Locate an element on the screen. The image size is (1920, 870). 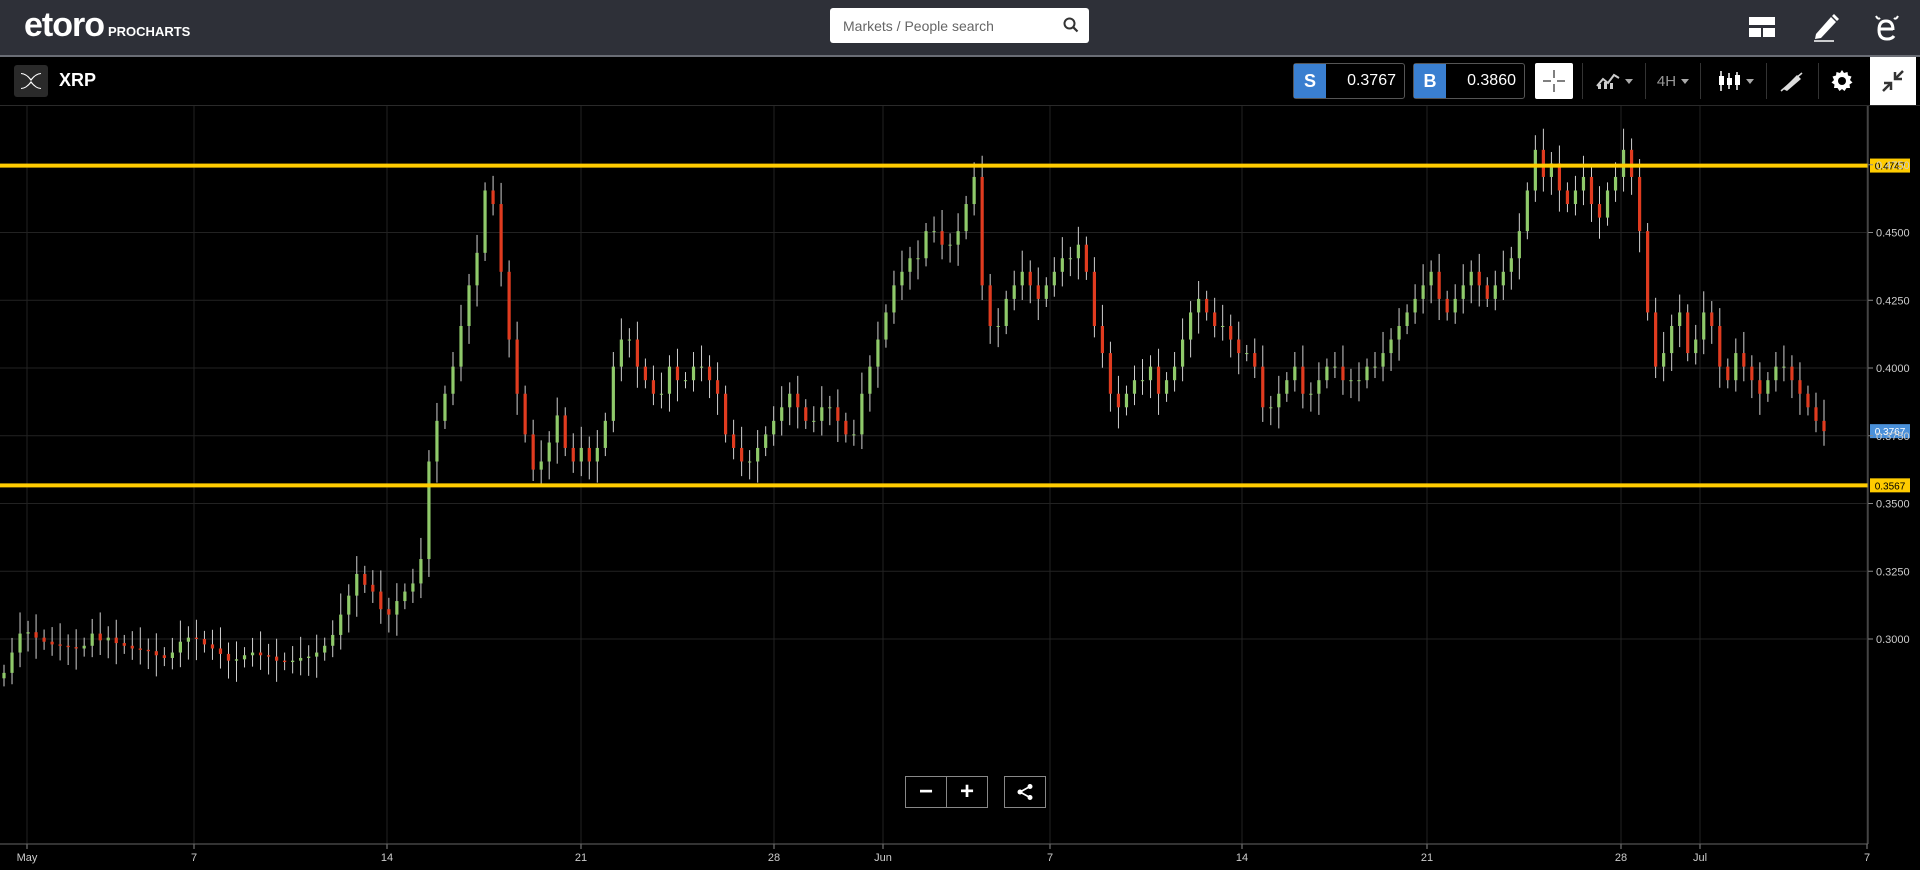
layout-icon is located at coordinates (1762, 27).